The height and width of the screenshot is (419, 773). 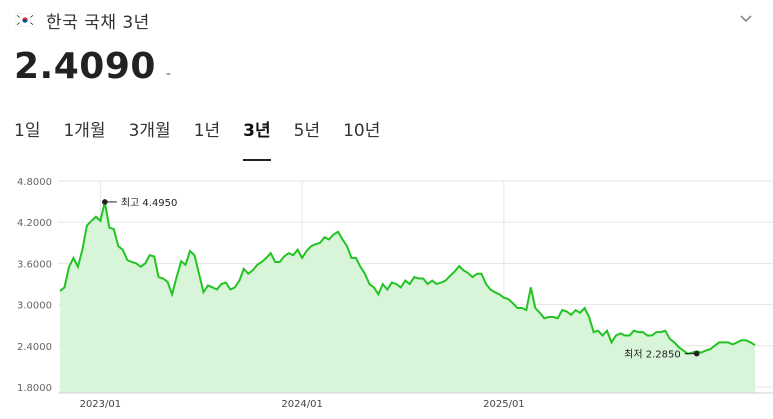 I want to click on x-tick-label: 2024/01, so click(x=302, y=404).